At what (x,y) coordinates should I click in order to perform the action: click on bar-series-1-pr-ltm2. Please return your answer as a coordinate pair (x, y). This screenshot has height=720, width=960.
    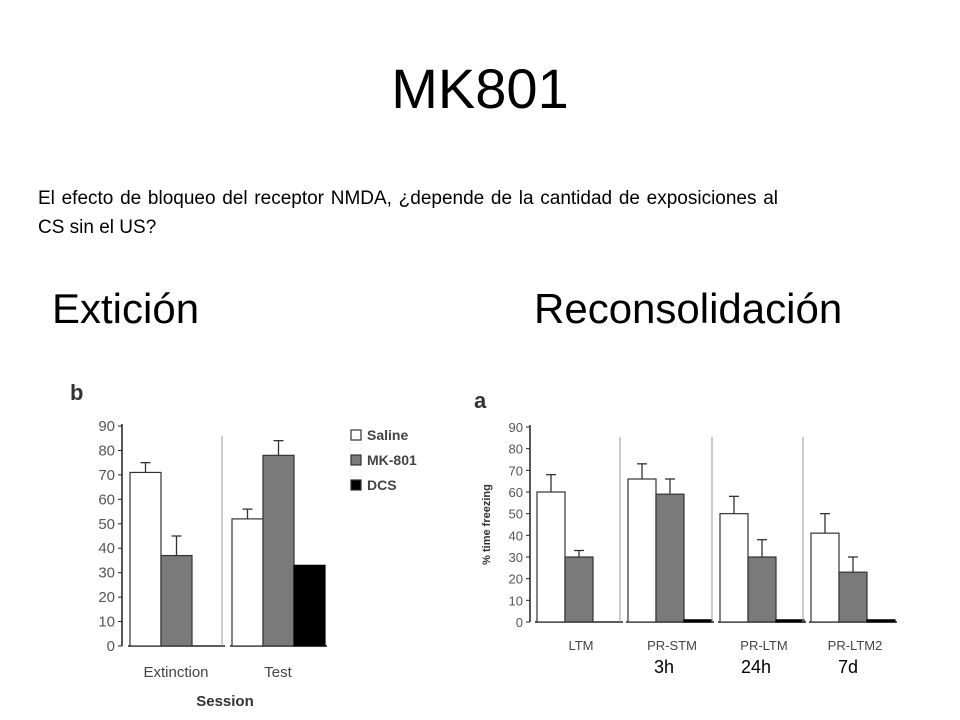
    Looking at the image, I should click on (853, 597).